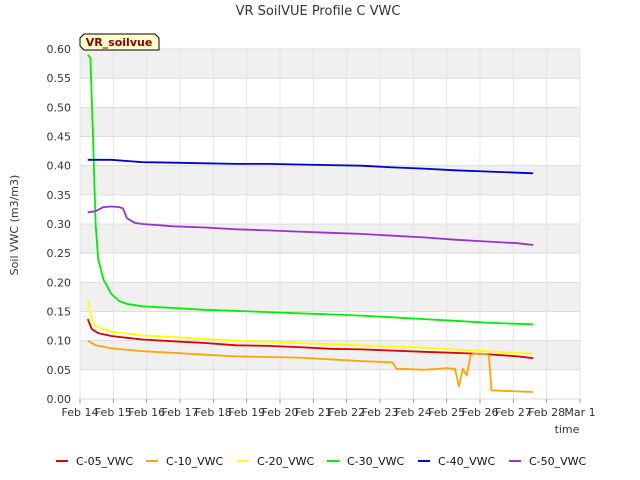  What do you see at coordinates (80, 412) in the screenshot?
I see `x-tick-label: Feb 14` at bounding box center [80, 412].